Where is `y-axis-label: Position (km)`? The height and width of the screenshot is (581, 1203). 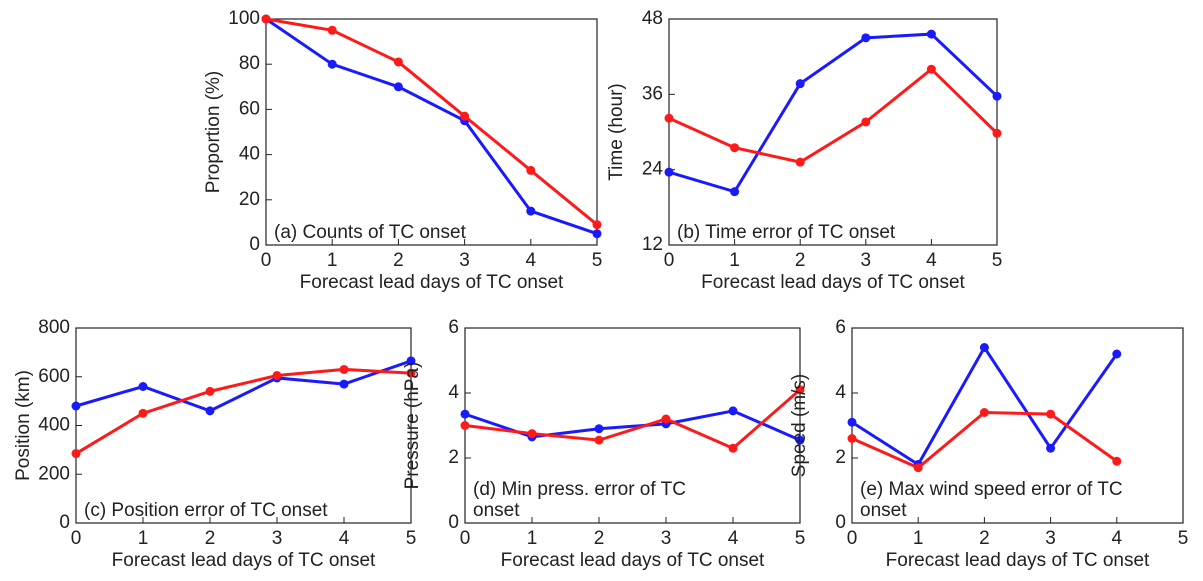
y-axis-label: Position (km) is located at coordinates (23, 425).